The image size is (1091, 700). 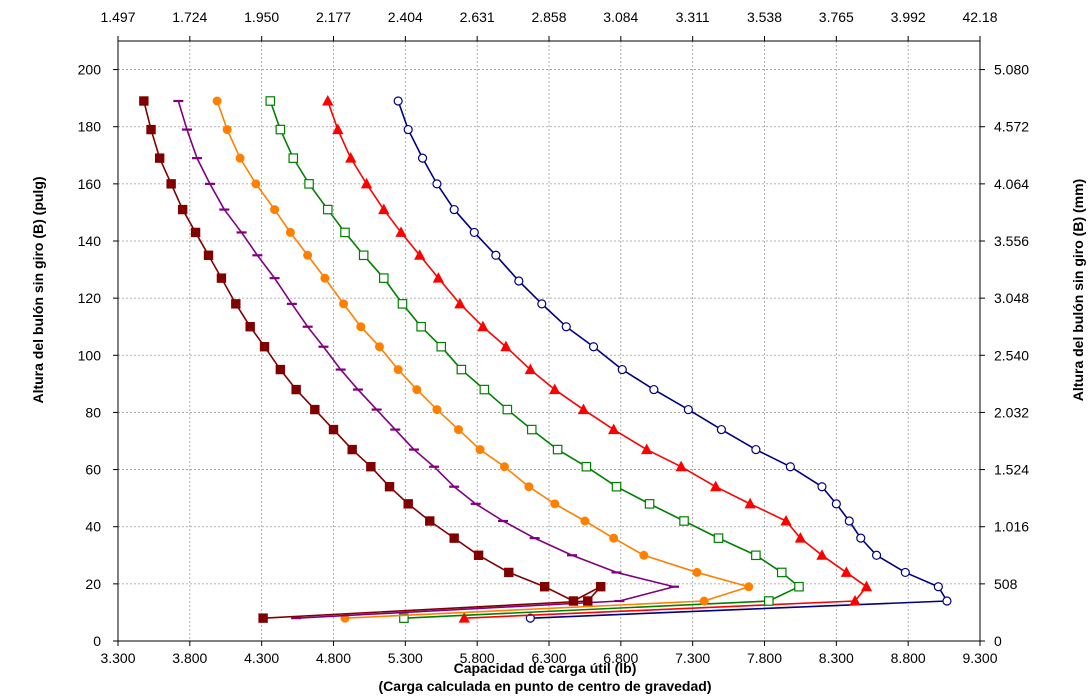 What do you see at coordinates (117, 658) in the screenshot?
I see `x-tick-label: 3.300` at bounding box center [117, 658].